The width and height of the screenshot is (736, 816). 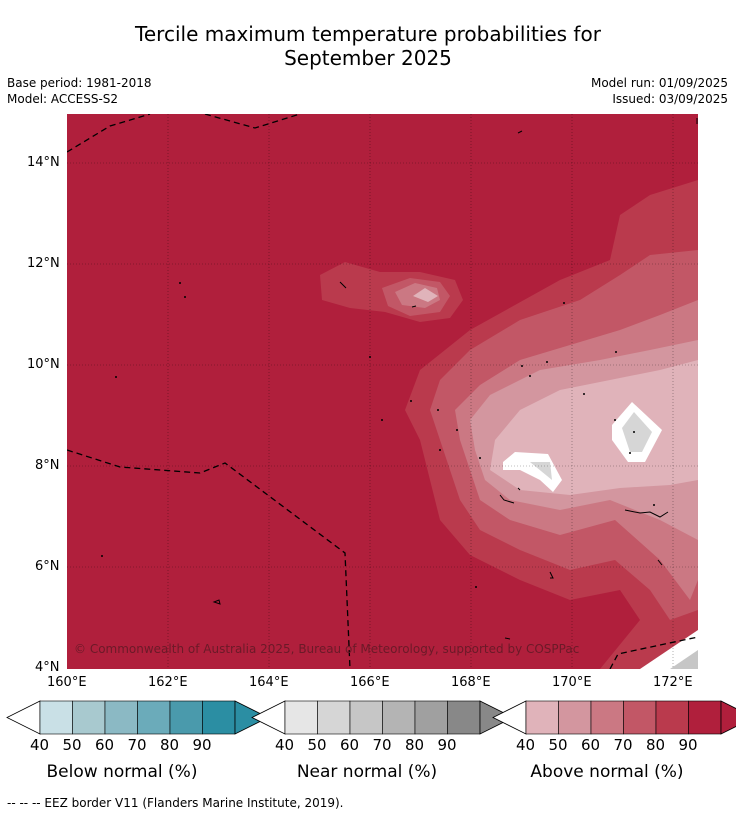 What do you see at coordinates (471, 682) in the screenshot?
I see `lon-label-168e: 168°E` at bounding box center [471, 682].